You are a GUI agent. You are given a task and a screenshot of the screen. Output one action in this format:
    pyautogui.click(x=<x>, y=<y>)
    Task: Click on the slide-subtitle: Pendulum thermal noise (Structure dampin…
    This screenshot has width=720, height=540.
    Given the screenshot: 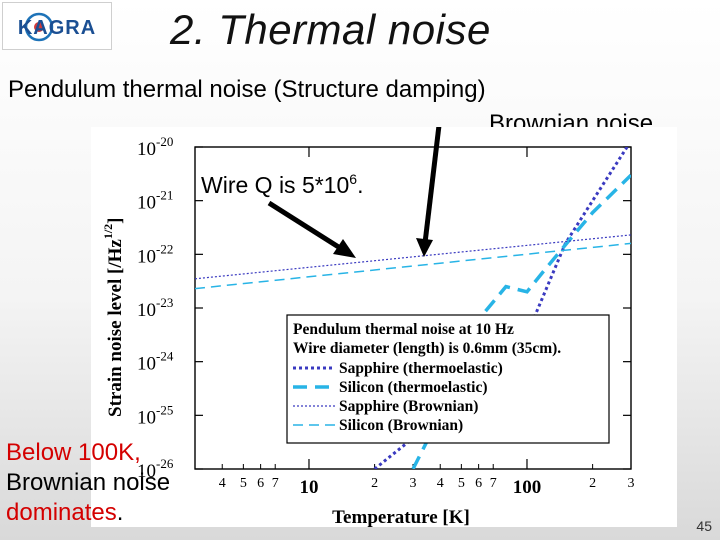 What is the action you would take?
    pyautogui.click(x=247, y=89)
    